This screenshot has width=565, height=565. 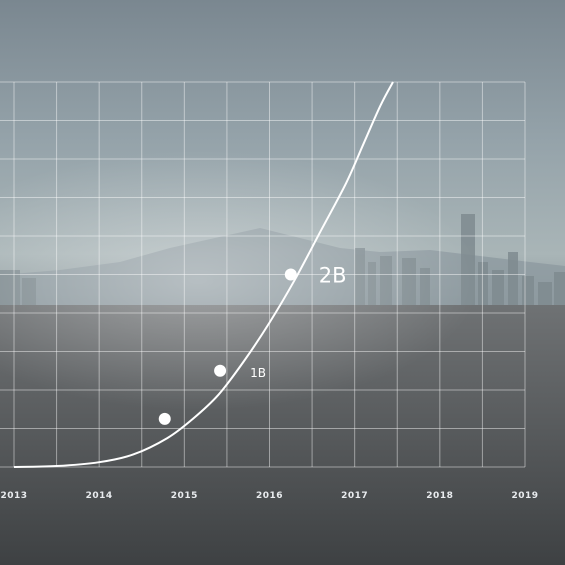 What do you see at coordinates (439, 496) in the screenshot?
I see `x-tick-label: 2018` at bounding box center [439, 496].